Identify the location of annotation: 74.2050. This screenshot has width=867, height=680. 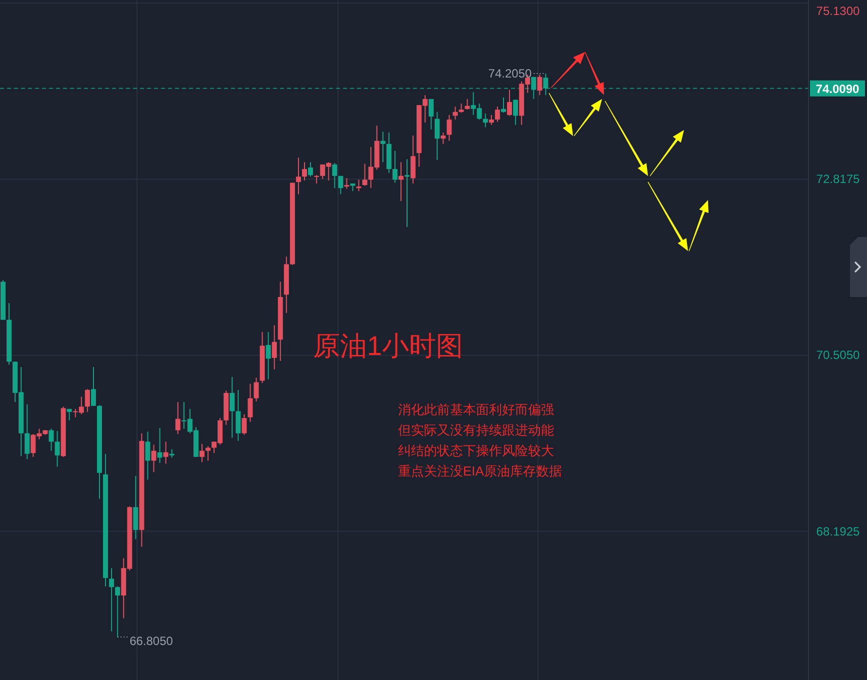
(510, 73).